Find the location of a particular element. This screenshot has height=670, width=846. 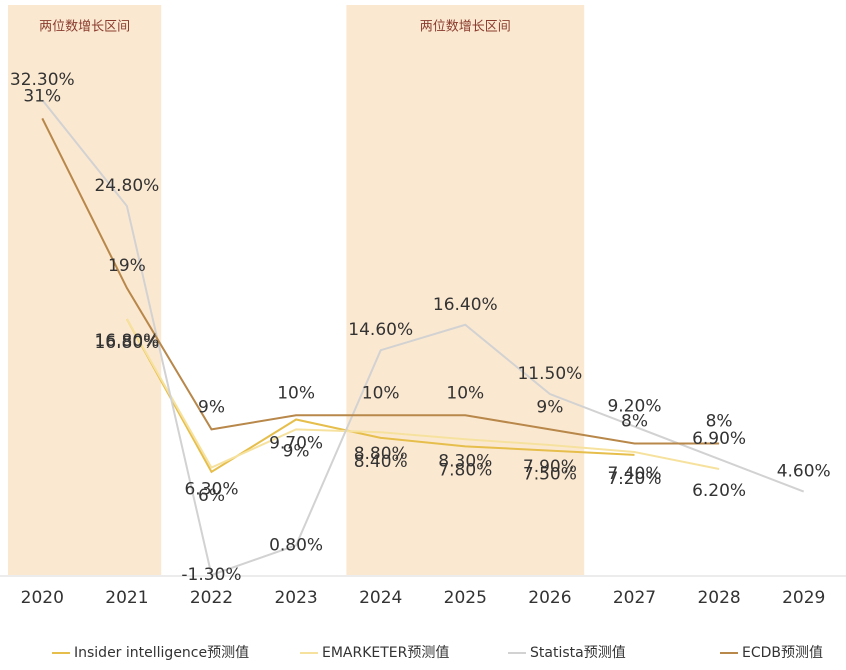

legend-item: EMARKETER预测值 is located at coordinates (374, 653).